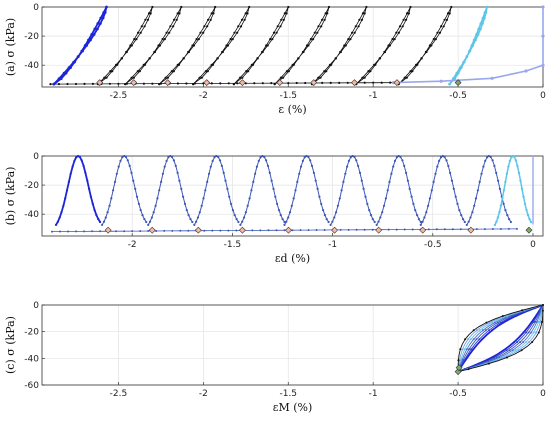  Describe the element at coordinates (543, 7) in the screenshot. I see `lightblue-point` at that location.